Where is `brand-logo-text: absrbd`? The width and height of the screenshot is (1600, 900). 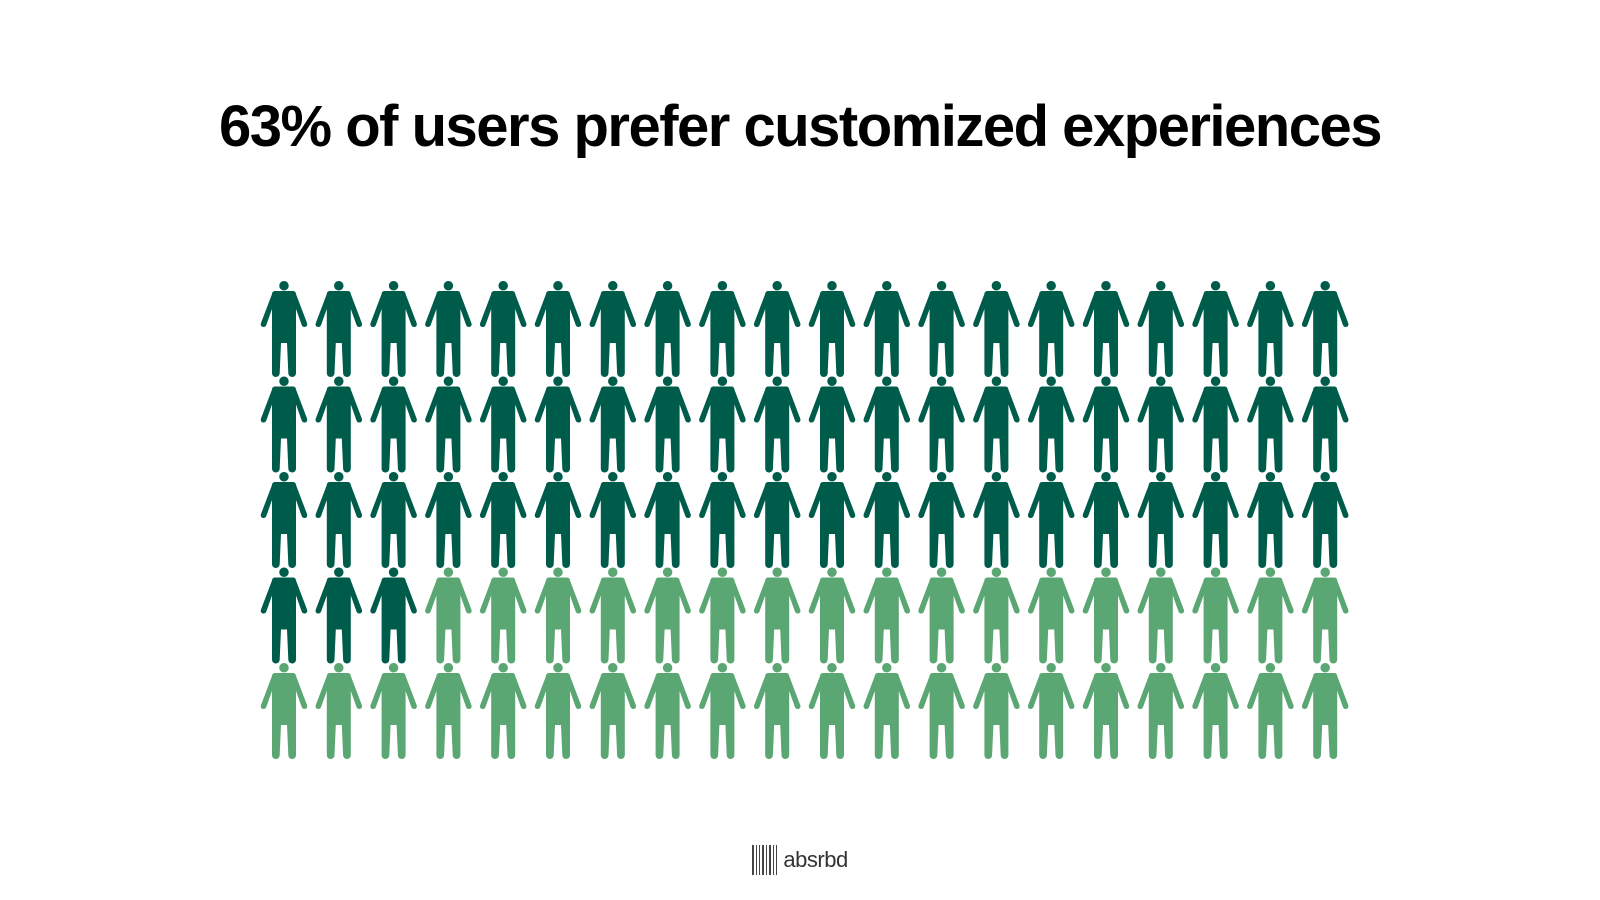
brand-logo-text: absrbd is located at coordinates (815, 859).